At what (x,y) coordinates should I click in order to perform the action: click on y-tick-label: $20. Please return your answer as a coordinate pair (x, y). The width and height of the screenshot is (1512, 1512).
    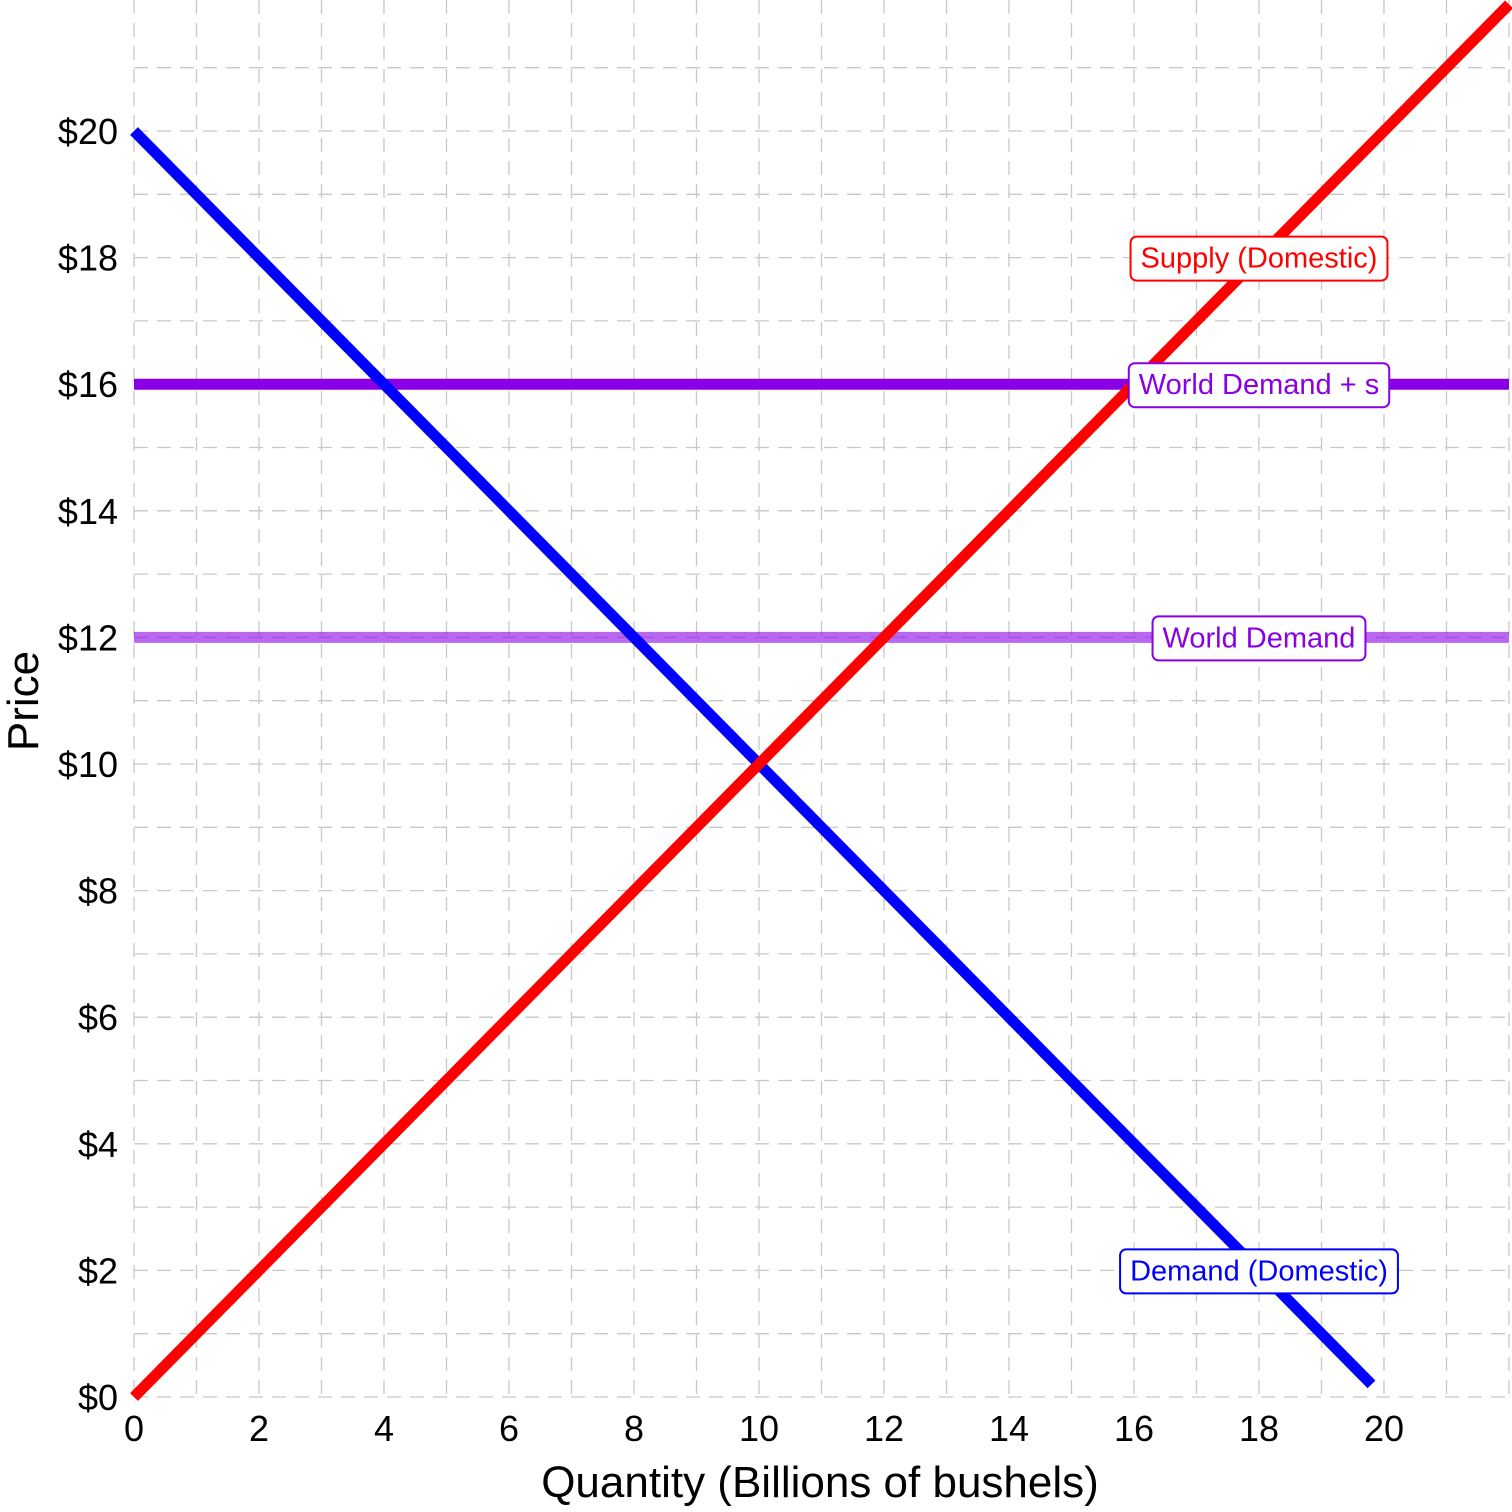
    Looking at the image, I should click on (88, 131).